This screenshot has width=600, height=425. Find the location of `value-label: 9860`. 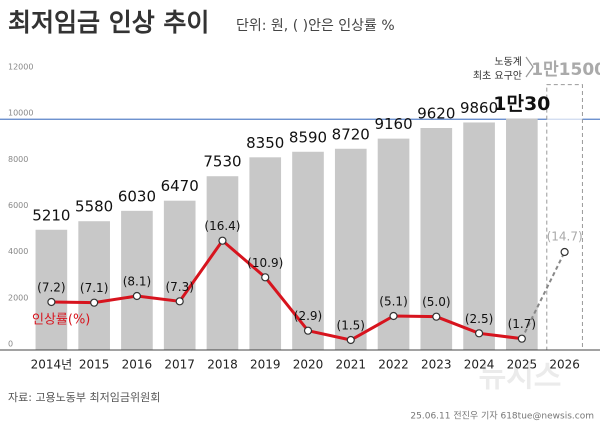

value-label: 9860 is located at coordinates (479, 108).